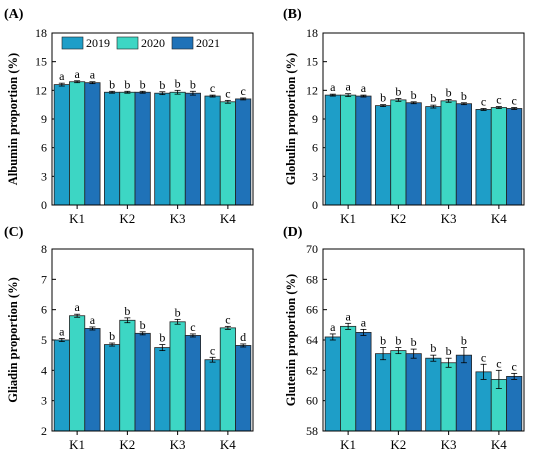  I want to click on y-tick-label: 68, so click(312, 279).